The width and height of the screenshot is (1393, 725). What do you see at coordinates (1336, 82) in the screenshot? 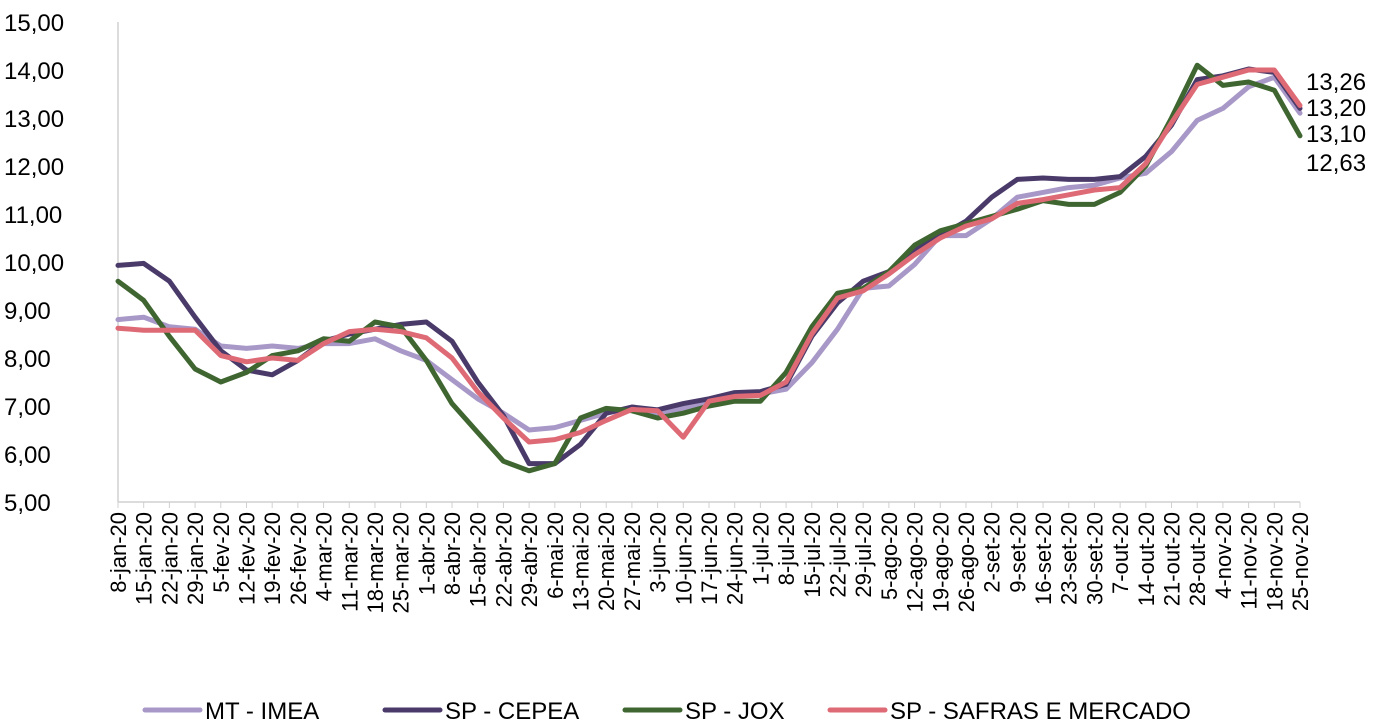
I see `end-value-label: 13,26` at bounding box center [1336, 82].